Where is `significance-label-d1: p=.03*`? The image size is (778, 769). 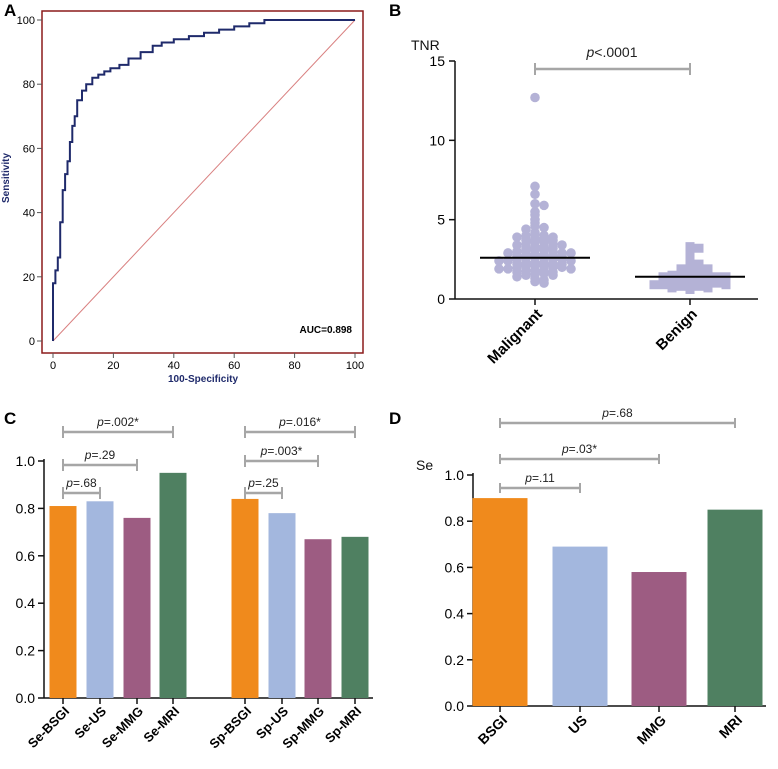 significance-label-d1: p=.03* is located at coordinates (579, 449).